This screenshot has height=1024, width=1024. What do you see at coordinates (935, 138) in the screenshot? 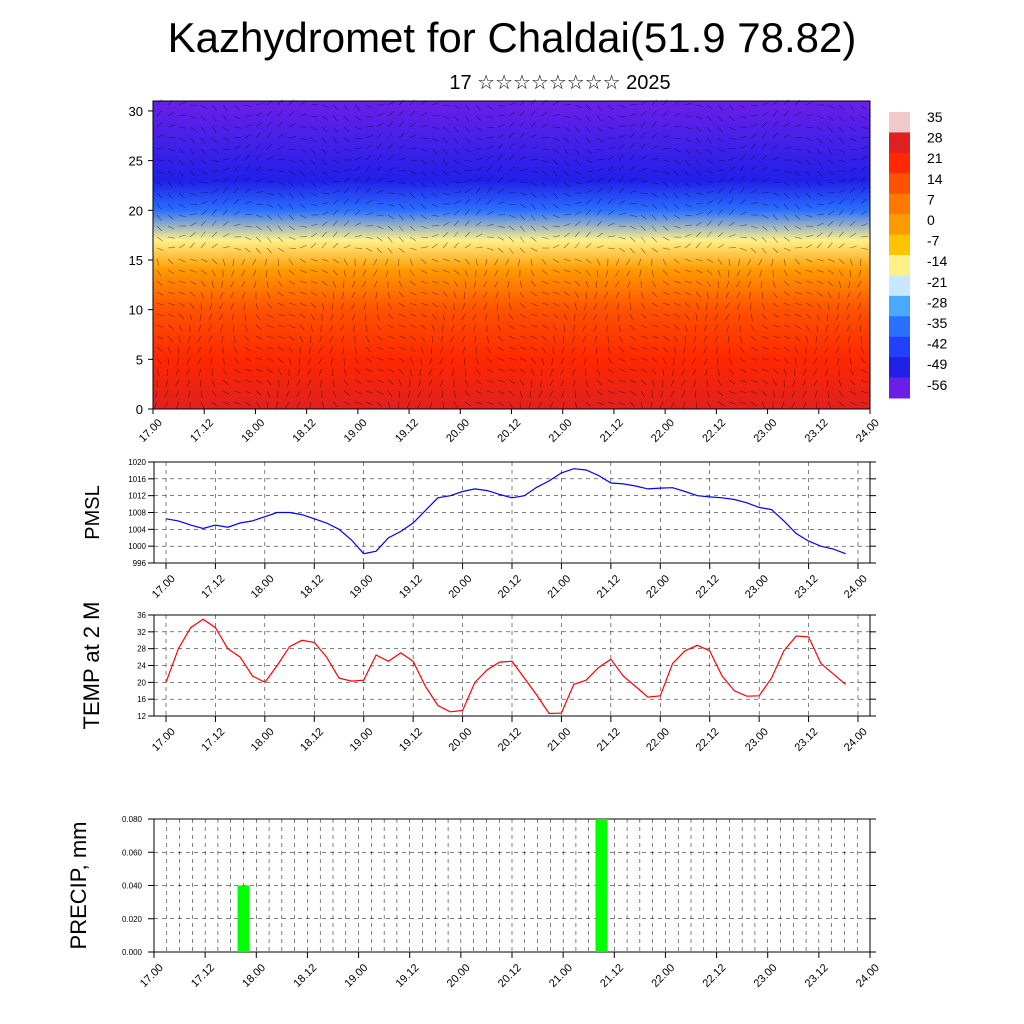
I see `colorbar-label: 28` at bounding box center [935, 138].